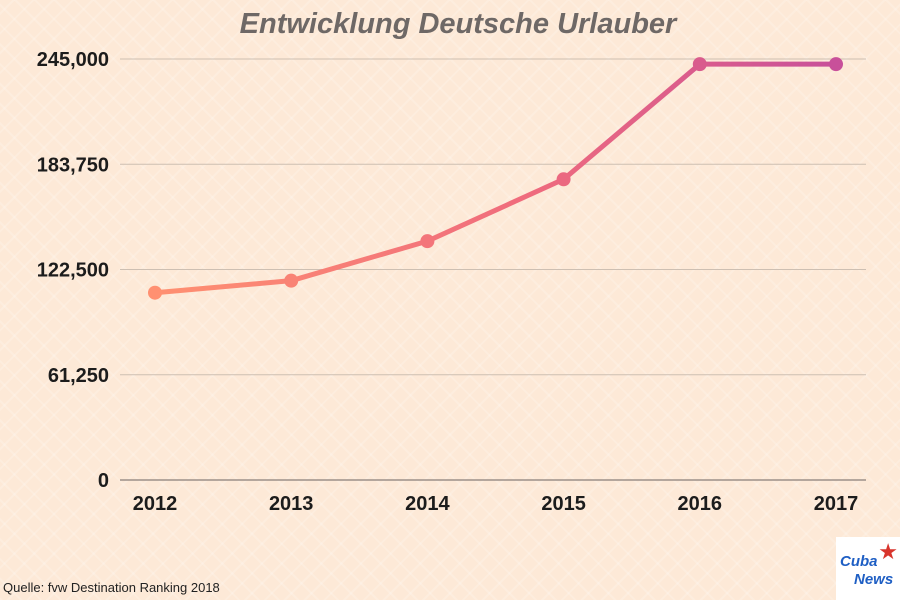 The image size is (900, 600). What do you see at coordinates (427, 504) in the screenshot?
I see `x-tick-label: 2014` at bounding box center [427, 504].